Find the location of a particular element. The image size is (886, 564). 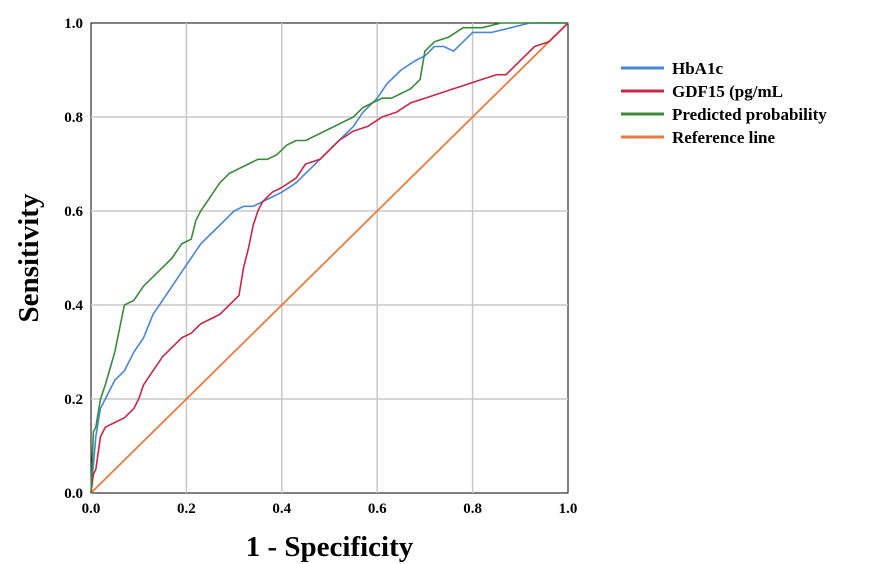

y-tick-label: 0.8 is located at coordinates (73, 118).